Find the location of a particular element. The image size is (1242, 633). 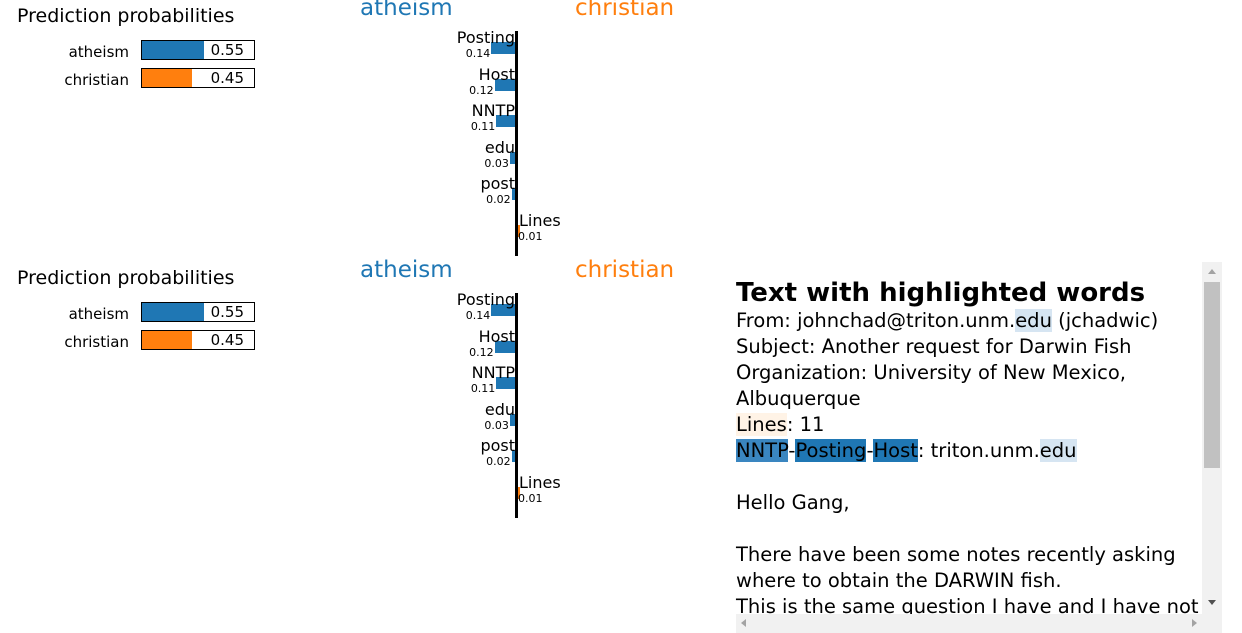

highlight-host: Host is located at coordinates (895, 450).